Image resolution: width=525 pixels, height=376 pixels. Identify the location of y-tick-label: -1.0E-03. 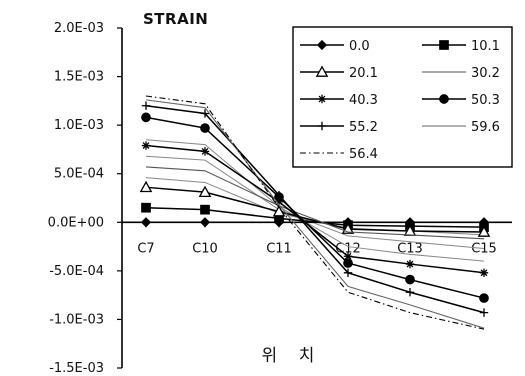
(76, 319).